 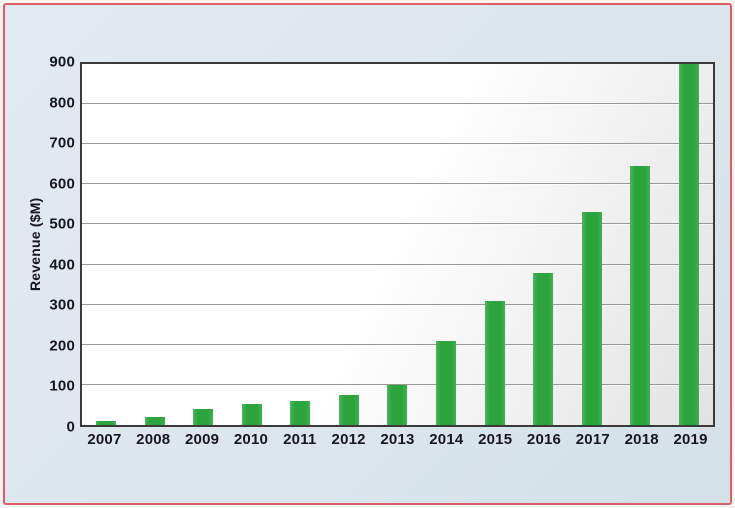 What do you see at coordinates (251, 414) in the screenshot?
I see `bar-2010` at bounding box center [251, 414].